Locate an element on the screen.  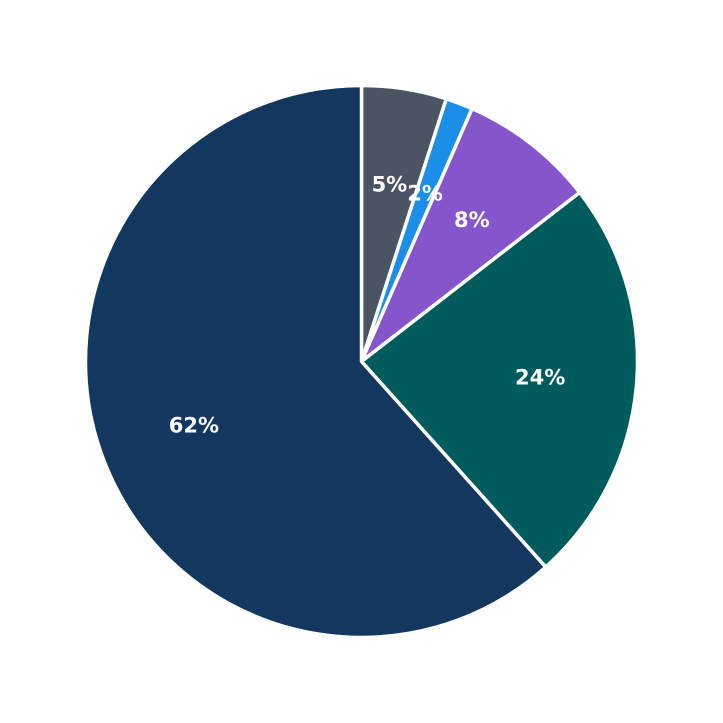
pie-slice-label-4: 62% is located at coordinates (194, 426).